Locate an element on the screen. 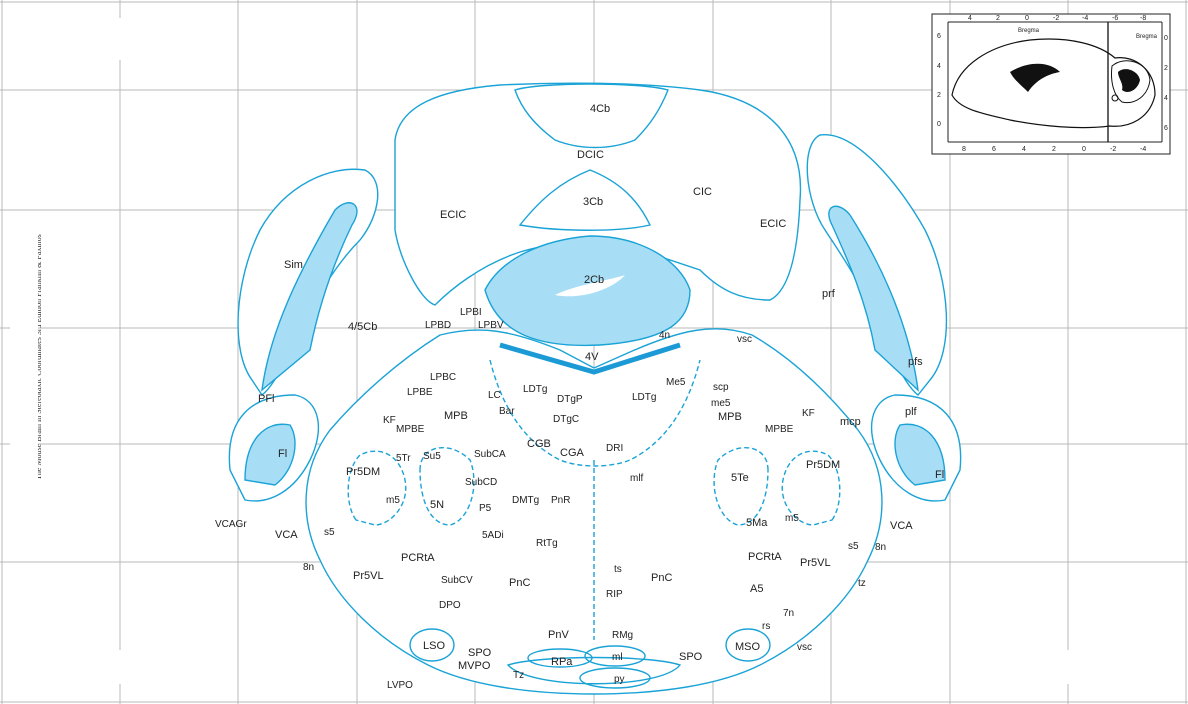  svg-text: Bregma is located at coordinates (1029, 31).